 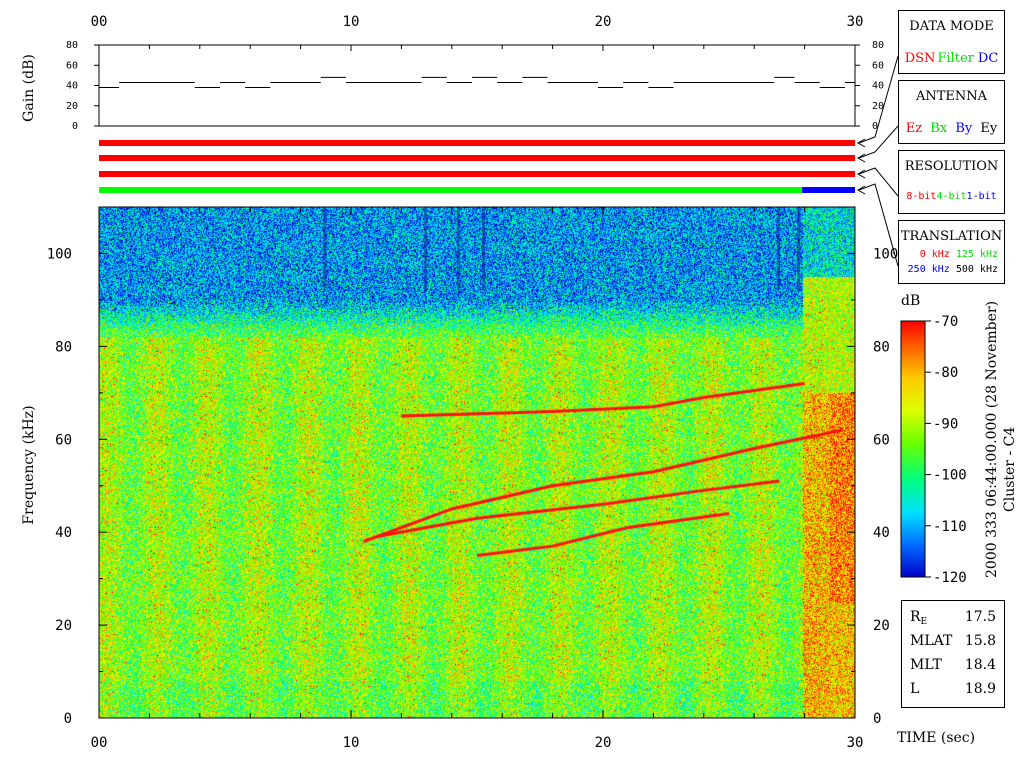 I want to click on data-mode-dc: DC, so click(x=988, y=58).